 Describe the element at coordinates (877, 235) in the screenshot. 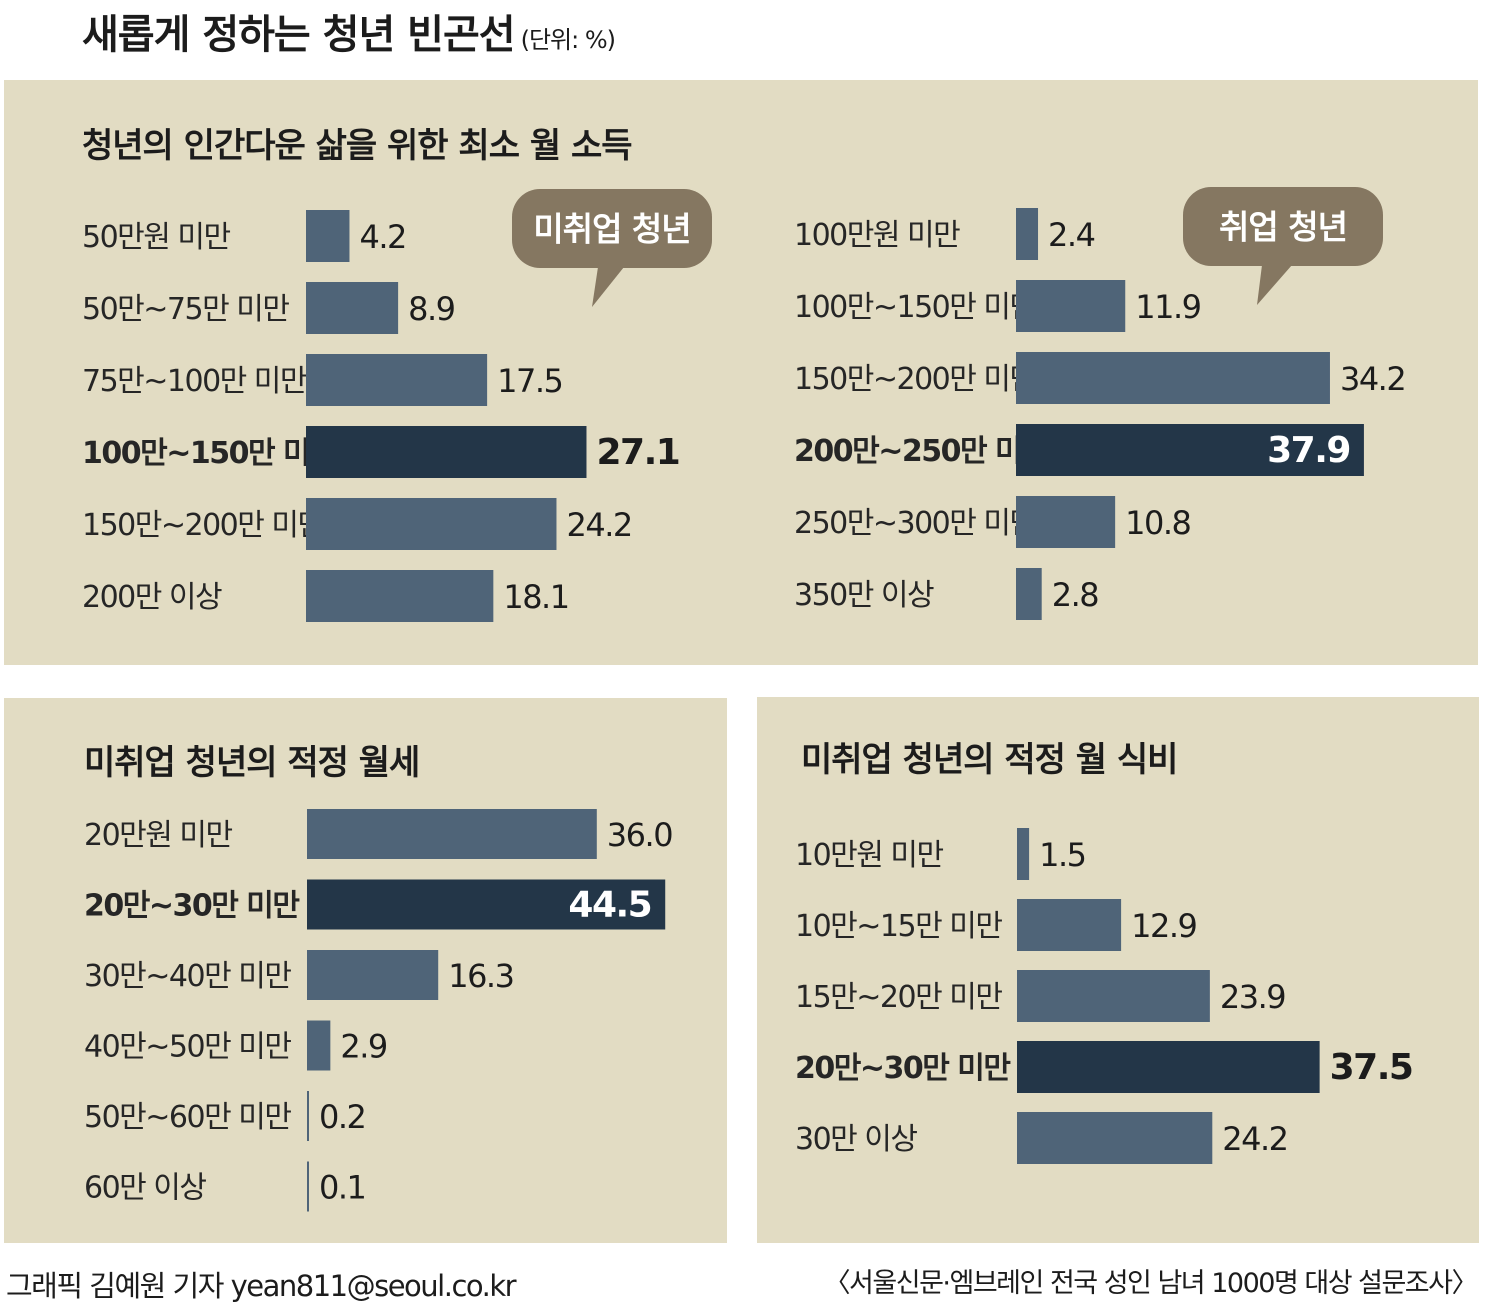

I see `category-label: 100만원 미만` at that location.